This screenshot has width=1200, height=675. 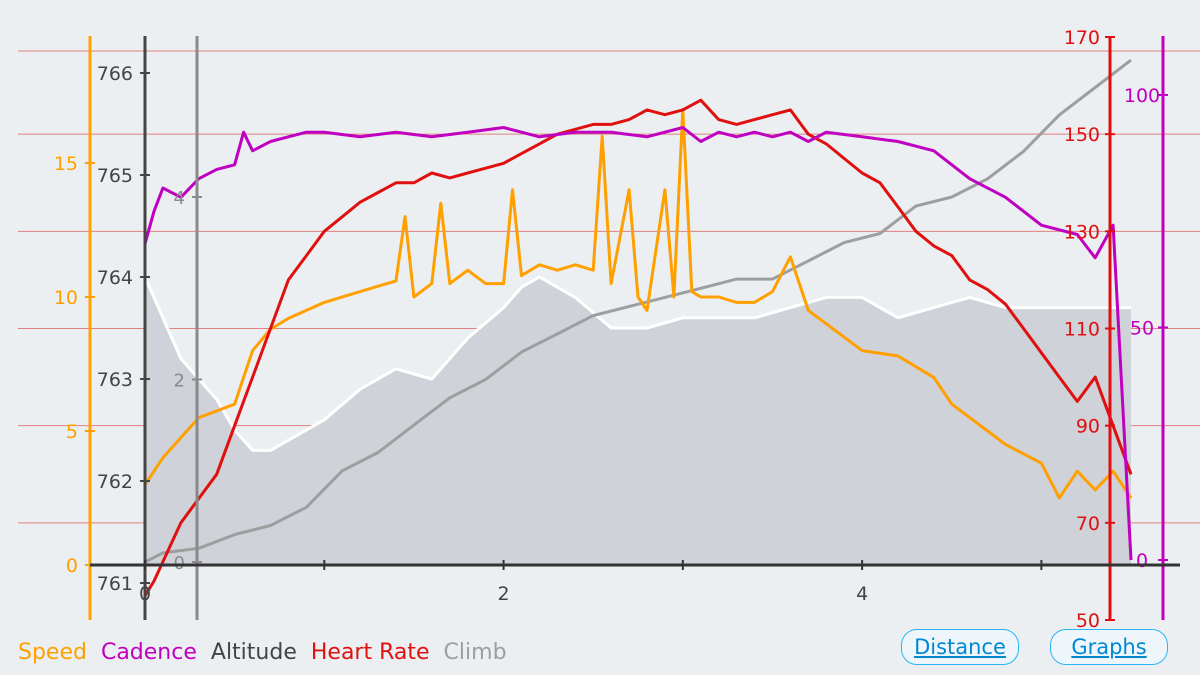 What do you see at coordinates (66, 164) in the screenshot?
I see `speed-axis-label-15: 15` at bounding box center [66, 164].